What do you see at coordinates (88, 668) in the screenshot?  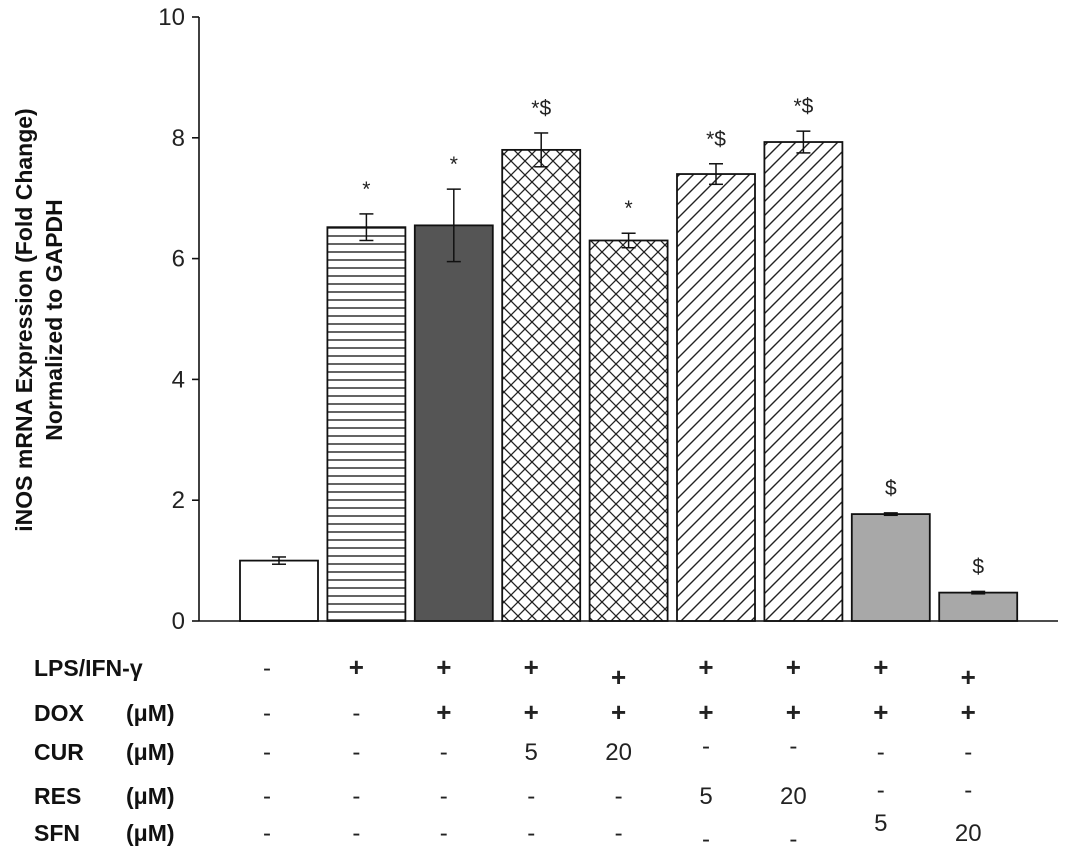 I see `treatment-label: LPS/IFN-γ` at bounding box center [88, 668].